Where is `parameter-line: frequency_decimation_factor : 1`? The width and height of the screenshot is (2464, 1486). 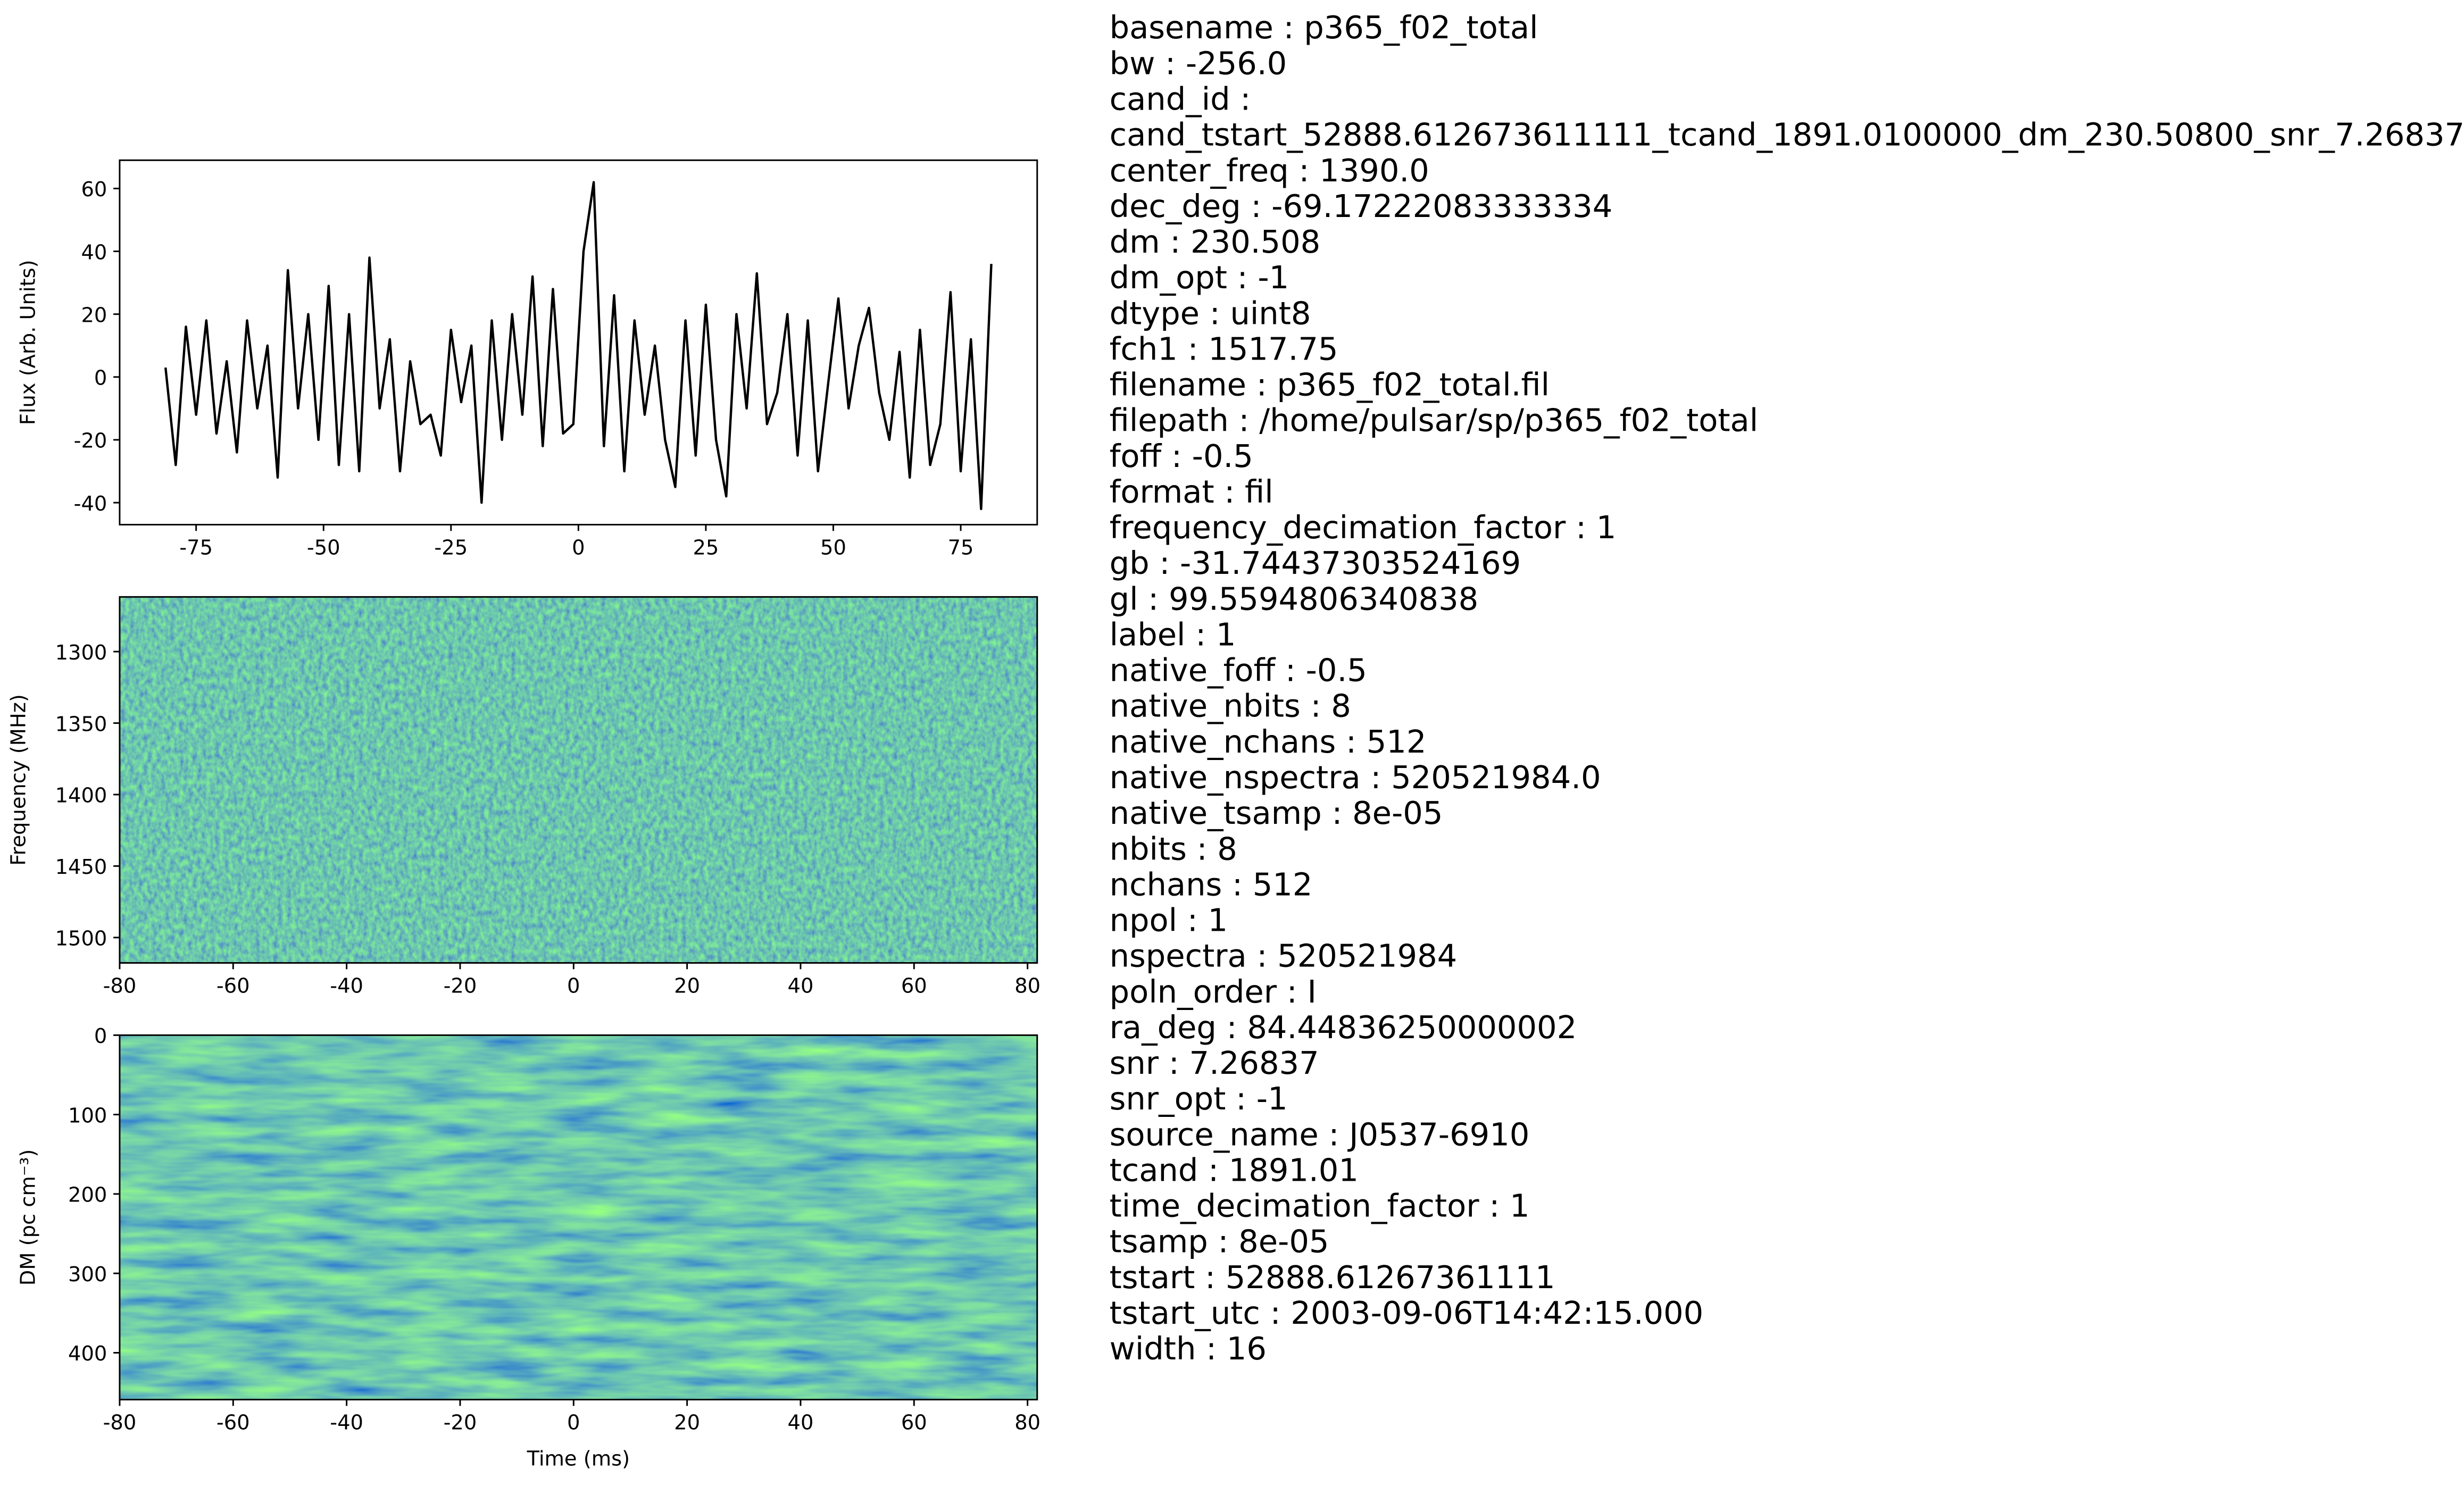 parameter-line: frequency_decimation_factor : 1 is located at coordinates (1364, 527).